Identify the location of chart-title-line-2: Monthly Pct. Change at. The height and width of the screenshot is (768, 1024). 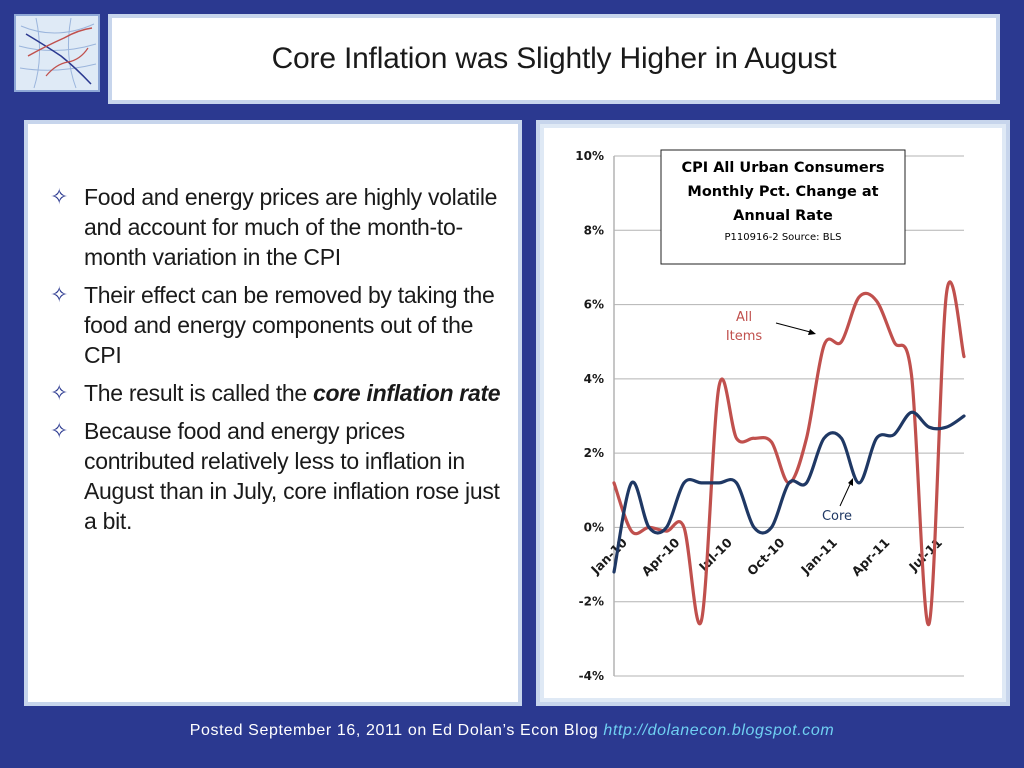
(782, 192).